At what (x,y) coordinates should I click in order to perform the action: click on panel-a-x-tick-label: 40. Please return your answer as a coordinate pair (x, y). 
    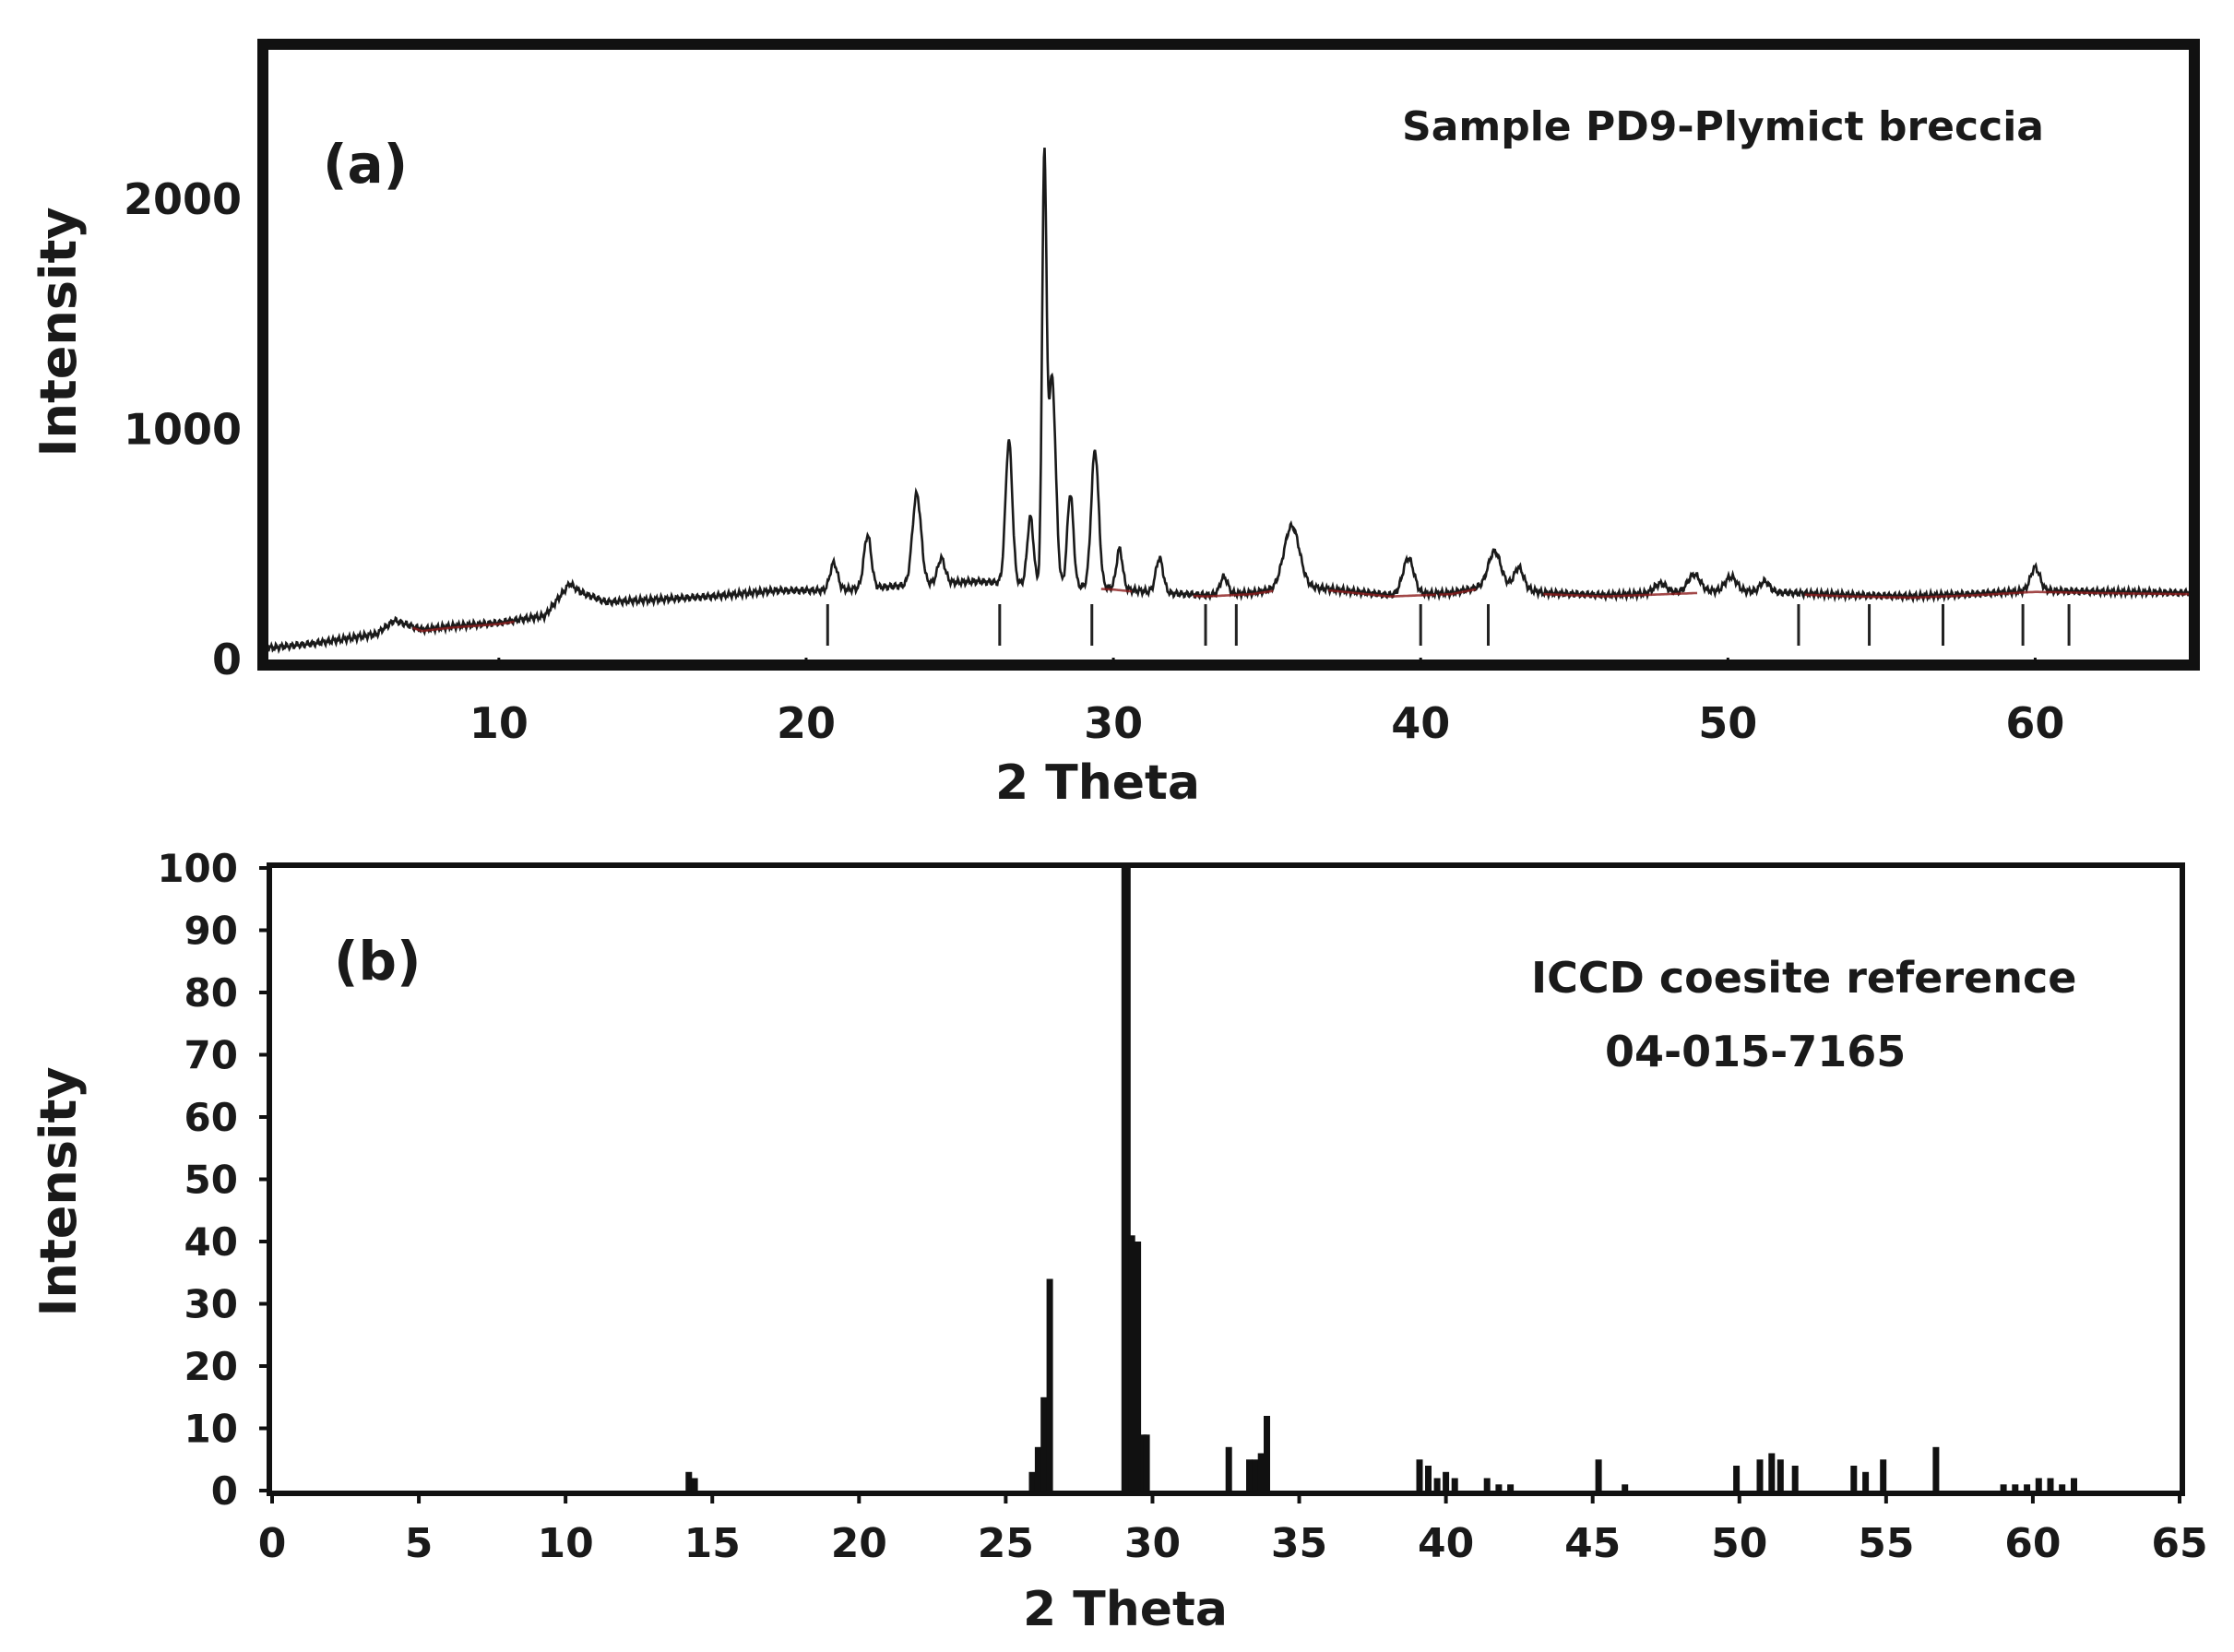
    Looking at the image, I should click on (1420, 723).